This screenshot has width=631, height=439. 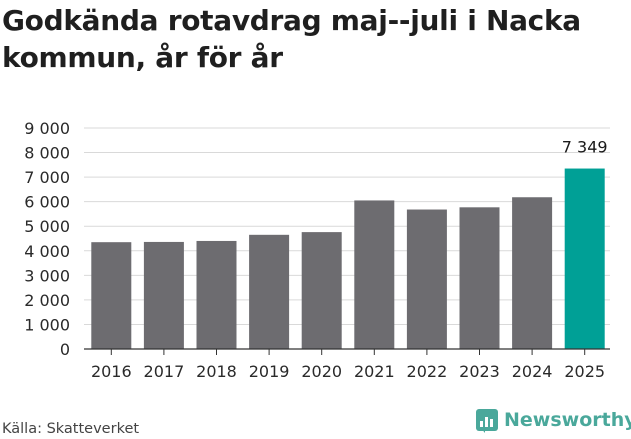 I want to click on source-note: Källa: Skatteverket, so click(x=71, y=429).